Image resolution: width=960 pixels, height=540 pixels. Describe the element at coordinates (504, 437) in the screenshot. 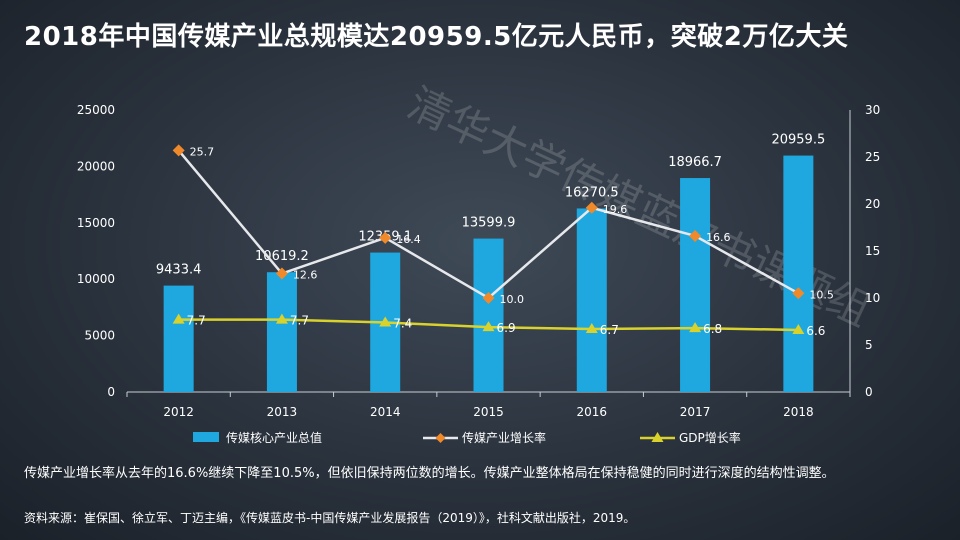

I see `legend-label: 传媒产业增长率` at that location.